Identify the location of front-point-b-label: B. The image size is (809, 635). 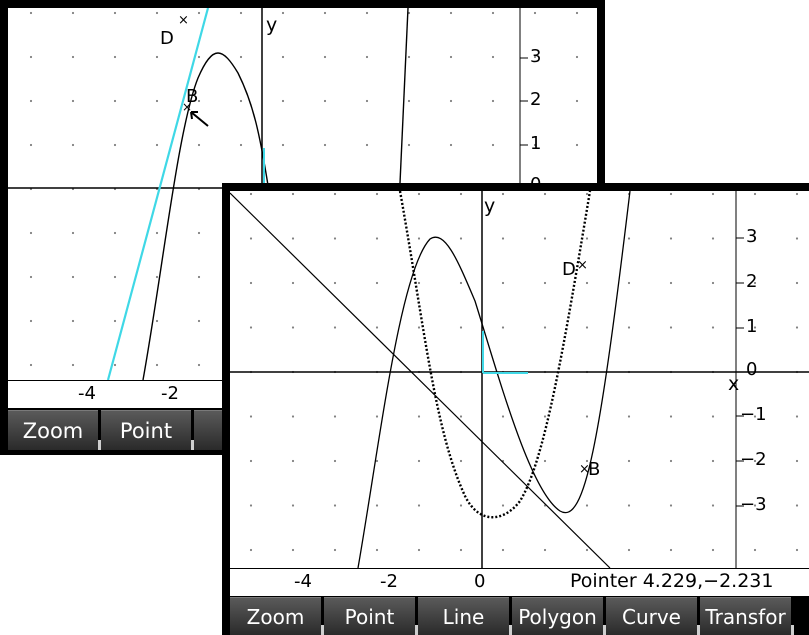
(594, 469).